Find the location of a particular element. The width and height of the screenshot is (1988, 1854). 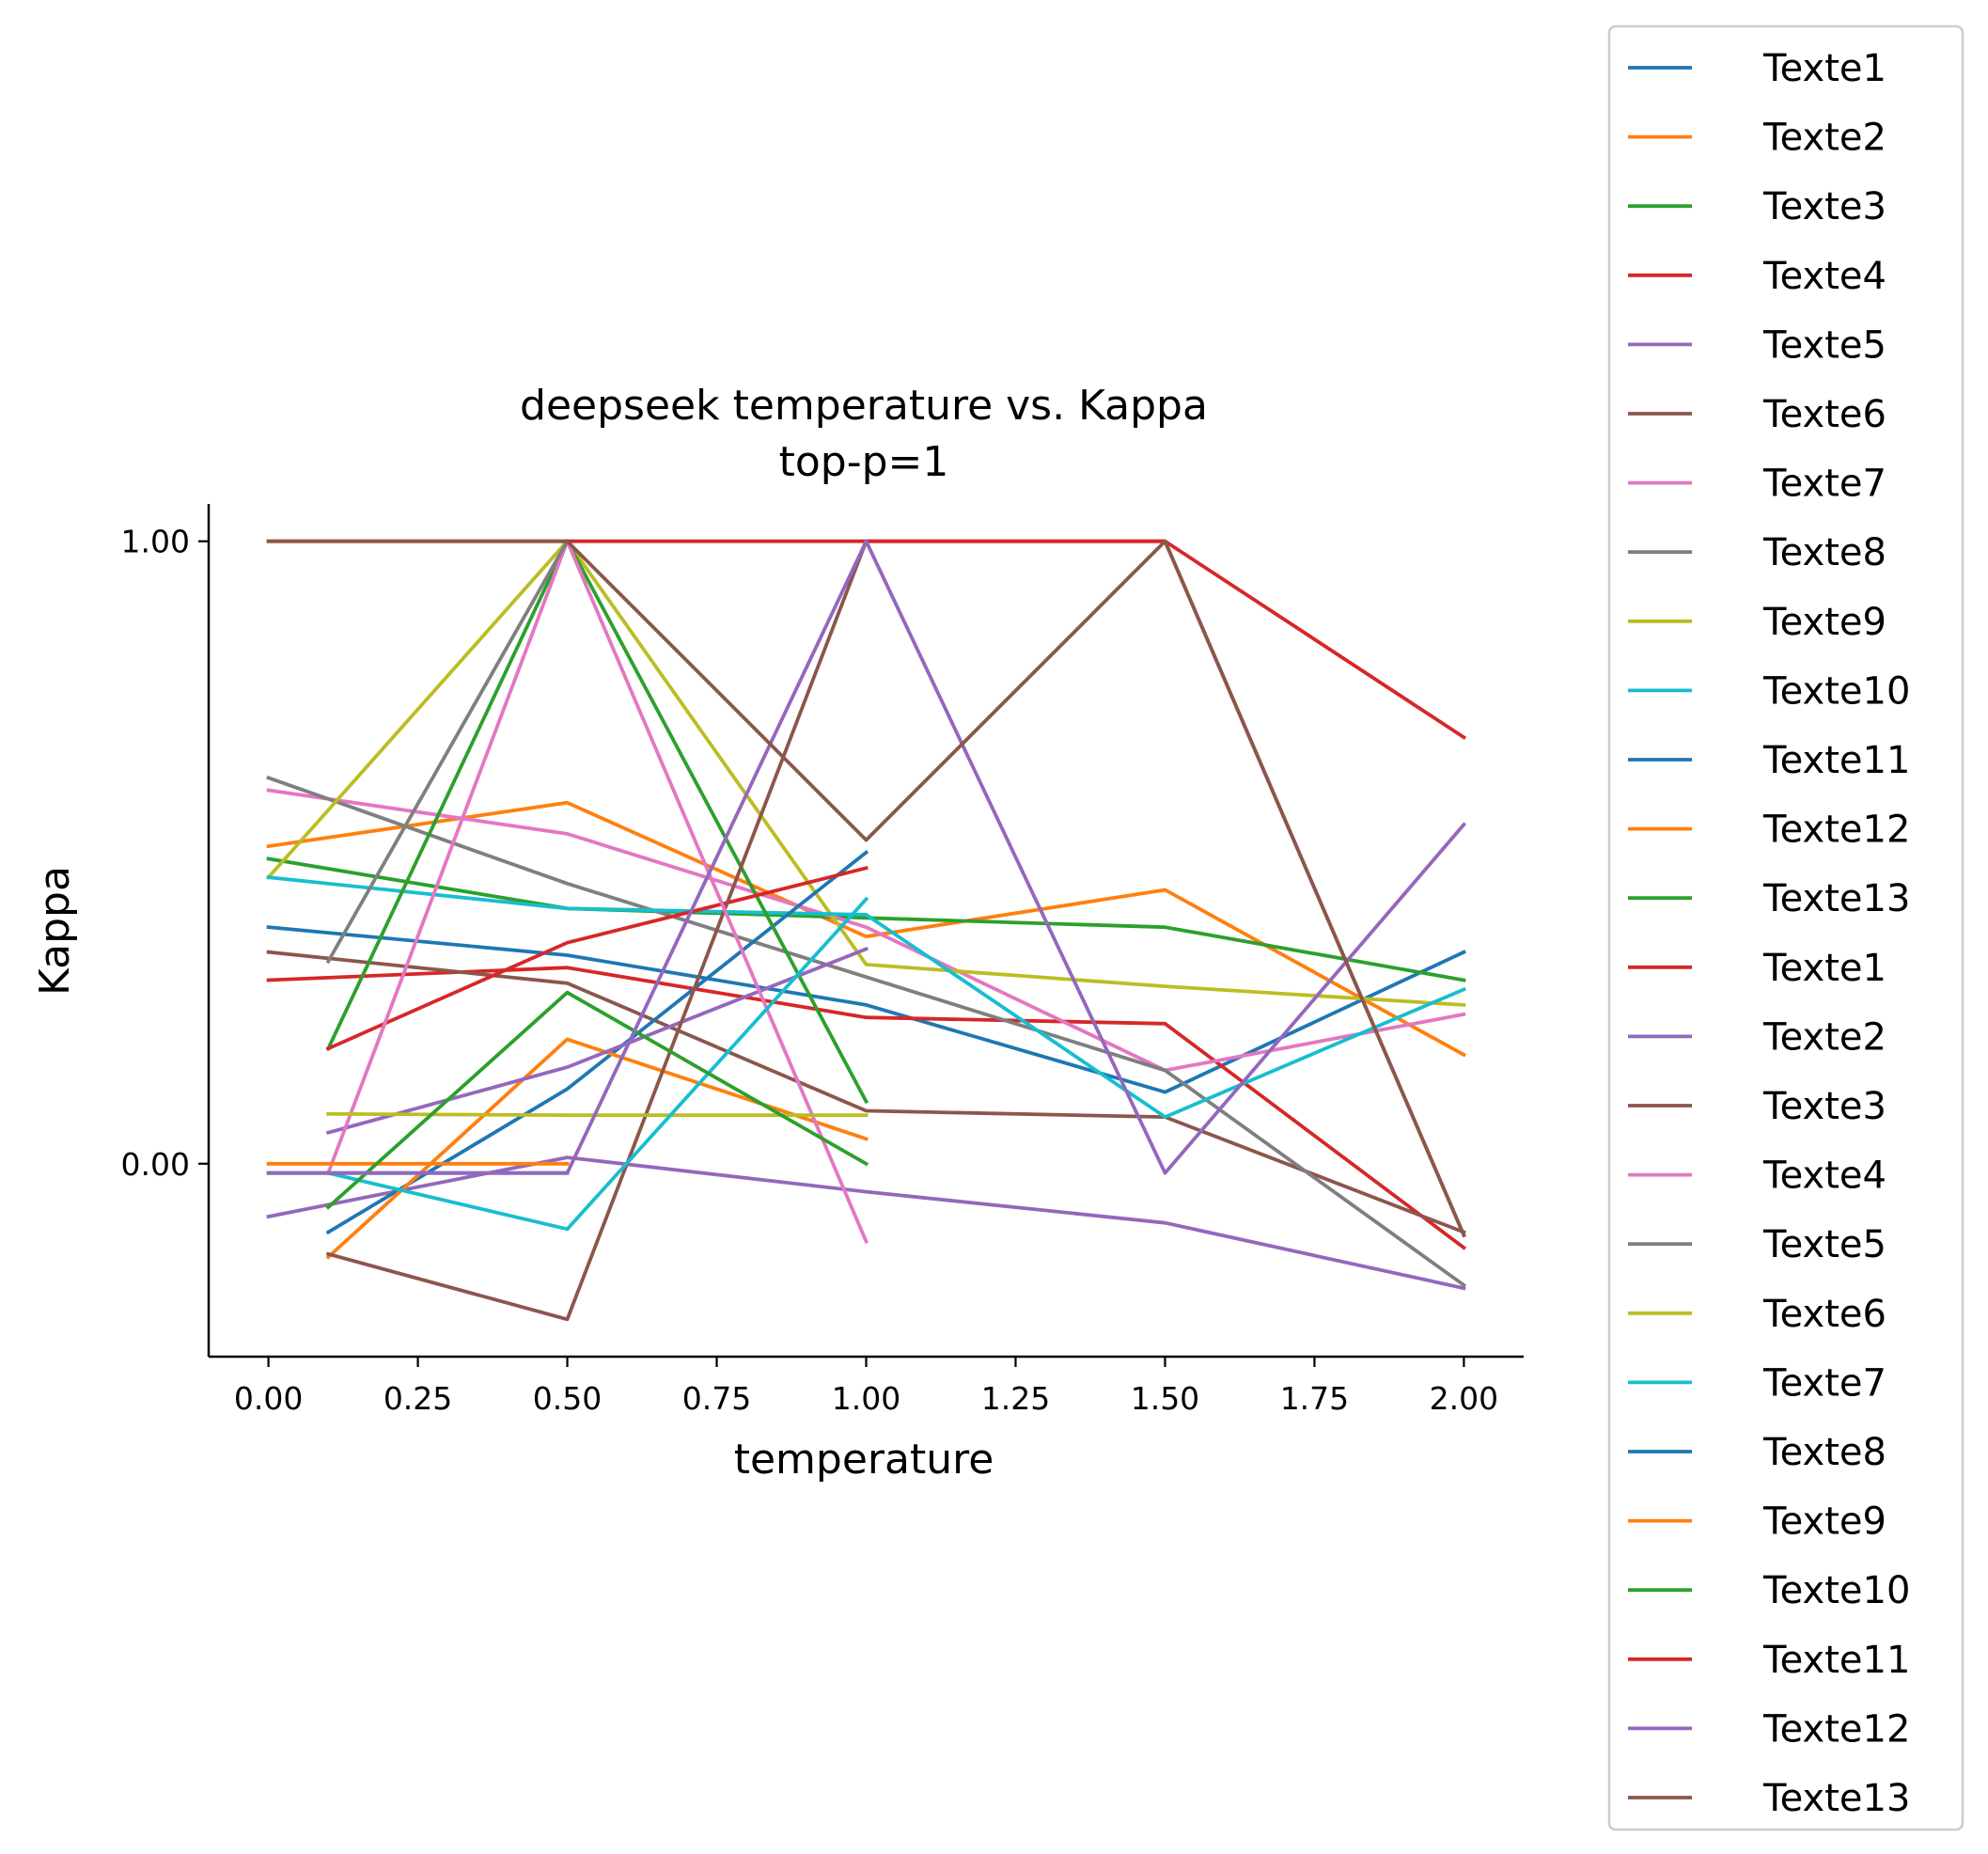

y-tick-label: 1.00 is located at coordinates (155, 542).